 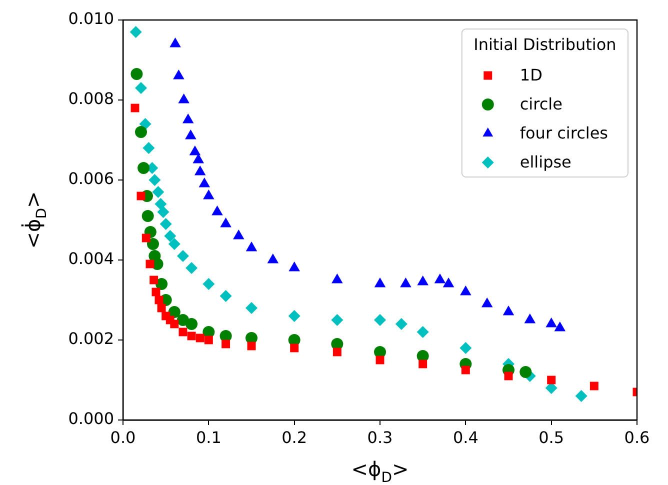 I want to click on y-tick-label: 0.004, so click(x=91, y=258).